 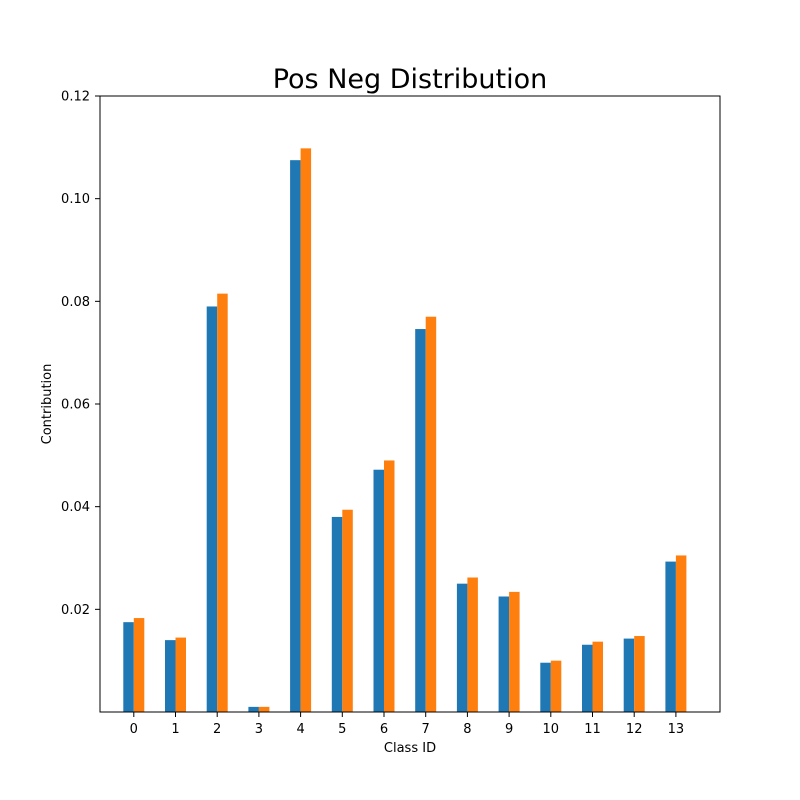 I want to click on y-tick-label: 0.06, so click(x=75, y=405).